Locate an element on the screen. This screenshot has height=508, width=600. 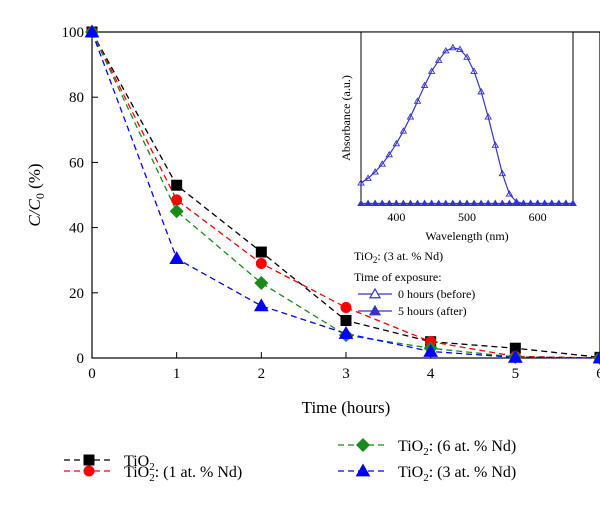
y-tick-label: 20 is located at coordinates (76, 294).